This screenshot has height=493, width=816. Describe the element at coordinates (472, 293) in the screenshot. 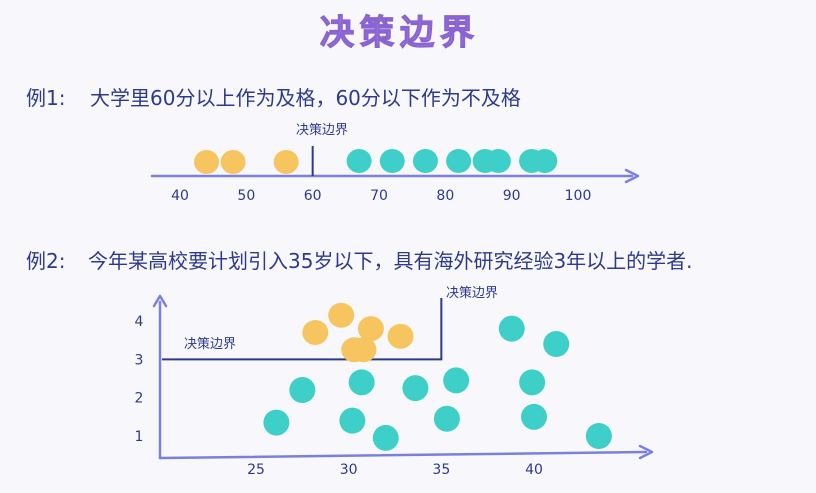

I see `example2-boundary-label-top: 决策边界` at that location.